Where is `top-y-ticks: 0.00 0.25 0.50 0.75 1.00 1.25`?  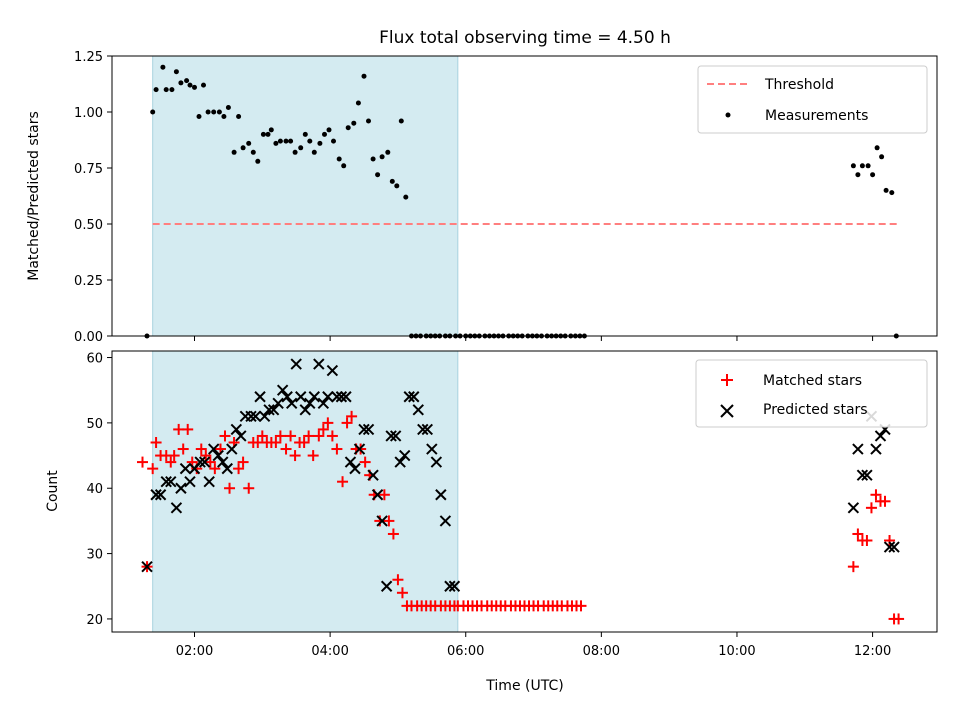
top-y-ticks: 0.00 0.25 0.50 0.75 1.00 1.25 is located at coordinates (93, 197).